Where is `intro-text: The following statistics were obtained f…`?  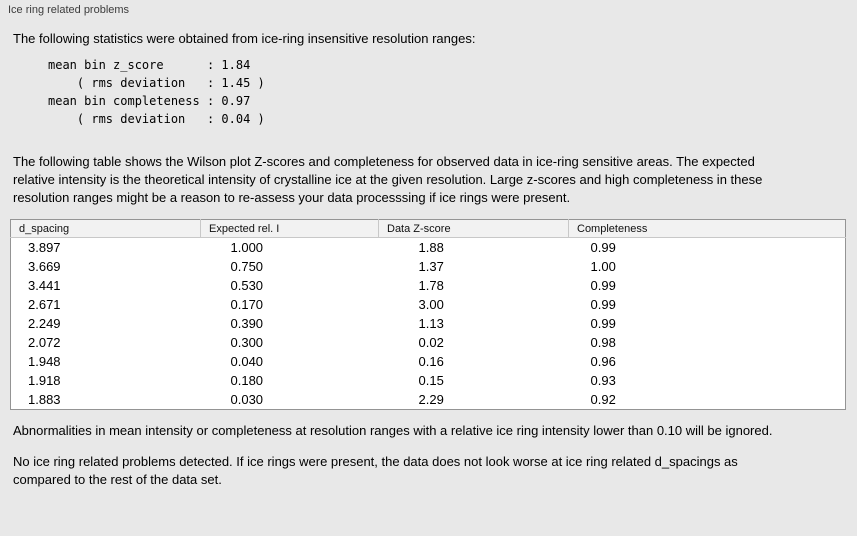
intro-text: The following statistics were obtained f… is located at coordinates (244, 38).